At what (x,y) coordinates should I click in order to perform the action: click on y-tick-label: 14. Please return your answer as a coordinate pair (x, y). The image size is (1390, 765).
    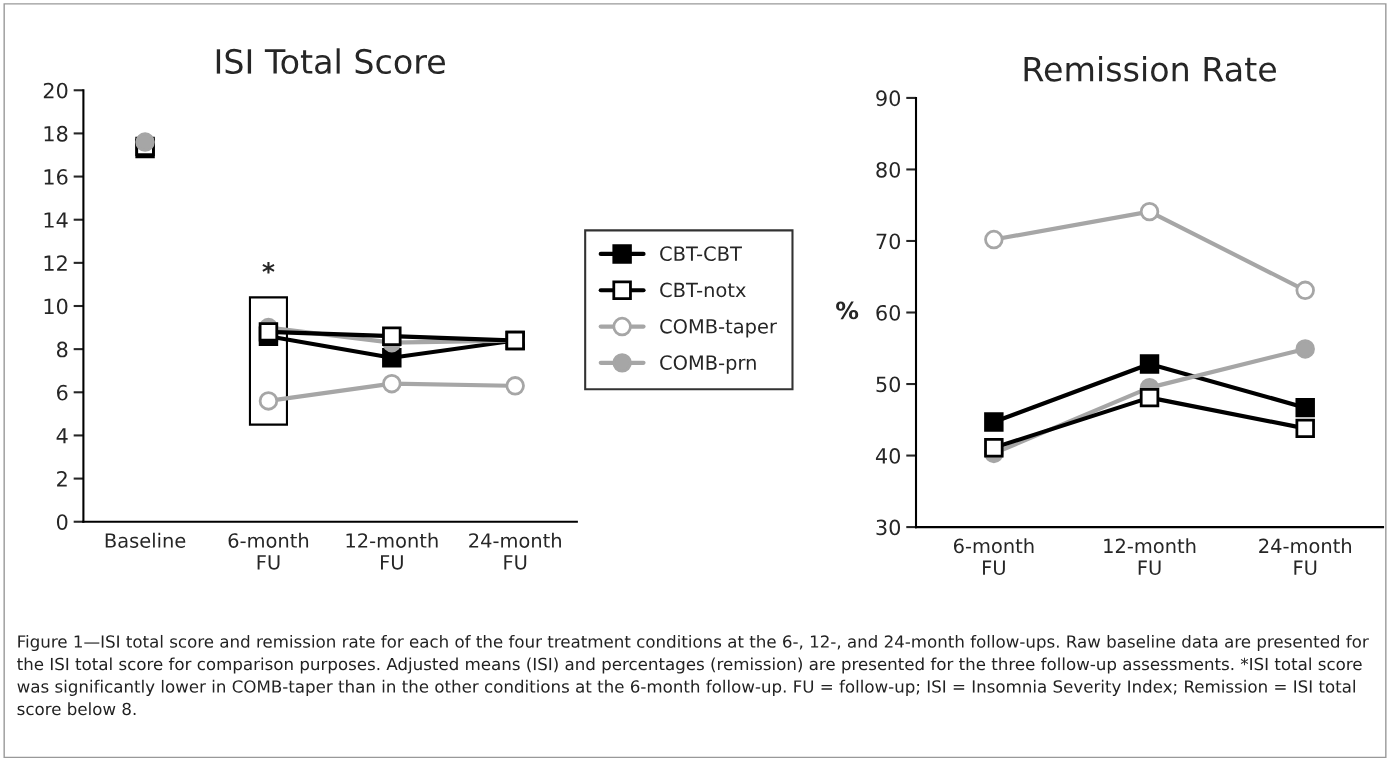
    Looking at the image, I should click on (56, 220).